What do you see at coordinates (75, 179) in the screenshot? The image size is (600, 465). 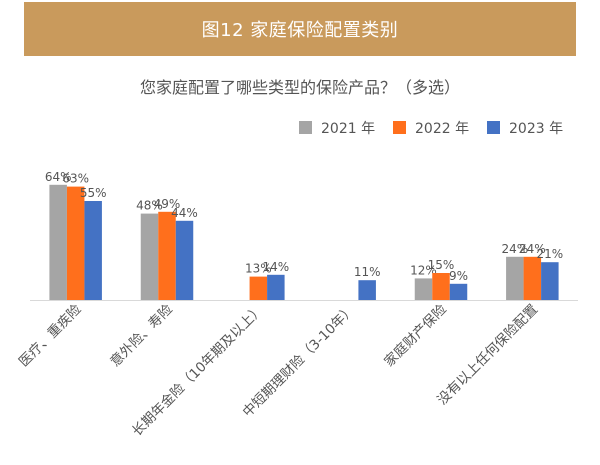 I see `value-label-0-1: 63%` at bounding box center [75, 179].